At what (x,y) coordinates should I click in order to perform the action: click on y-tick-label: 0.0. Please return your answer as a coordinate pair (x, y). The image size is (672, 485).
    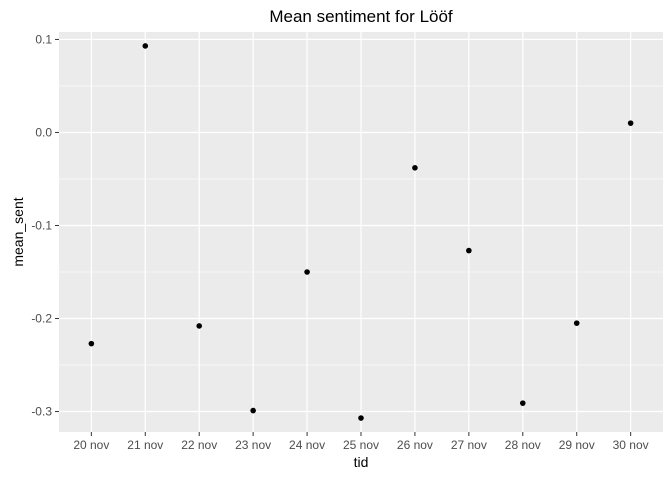
    Looking at the image, I should click on (43, 132).